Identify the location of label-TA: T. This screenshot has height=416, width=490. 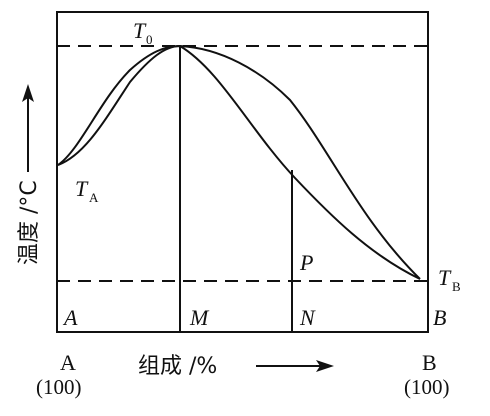
(82, 188).